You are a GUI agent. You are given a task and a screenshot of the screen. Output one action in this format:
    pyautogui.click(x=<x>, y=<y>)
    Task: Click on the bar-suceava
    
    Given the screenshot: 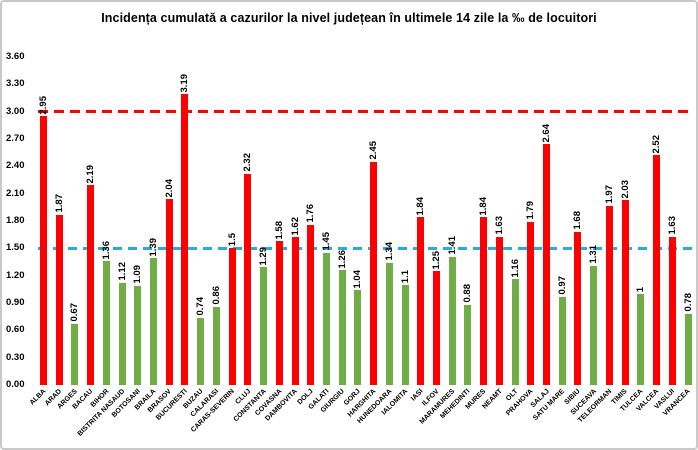 What is the action you would take?
    pyautogui.click(x=594, y=325)
    